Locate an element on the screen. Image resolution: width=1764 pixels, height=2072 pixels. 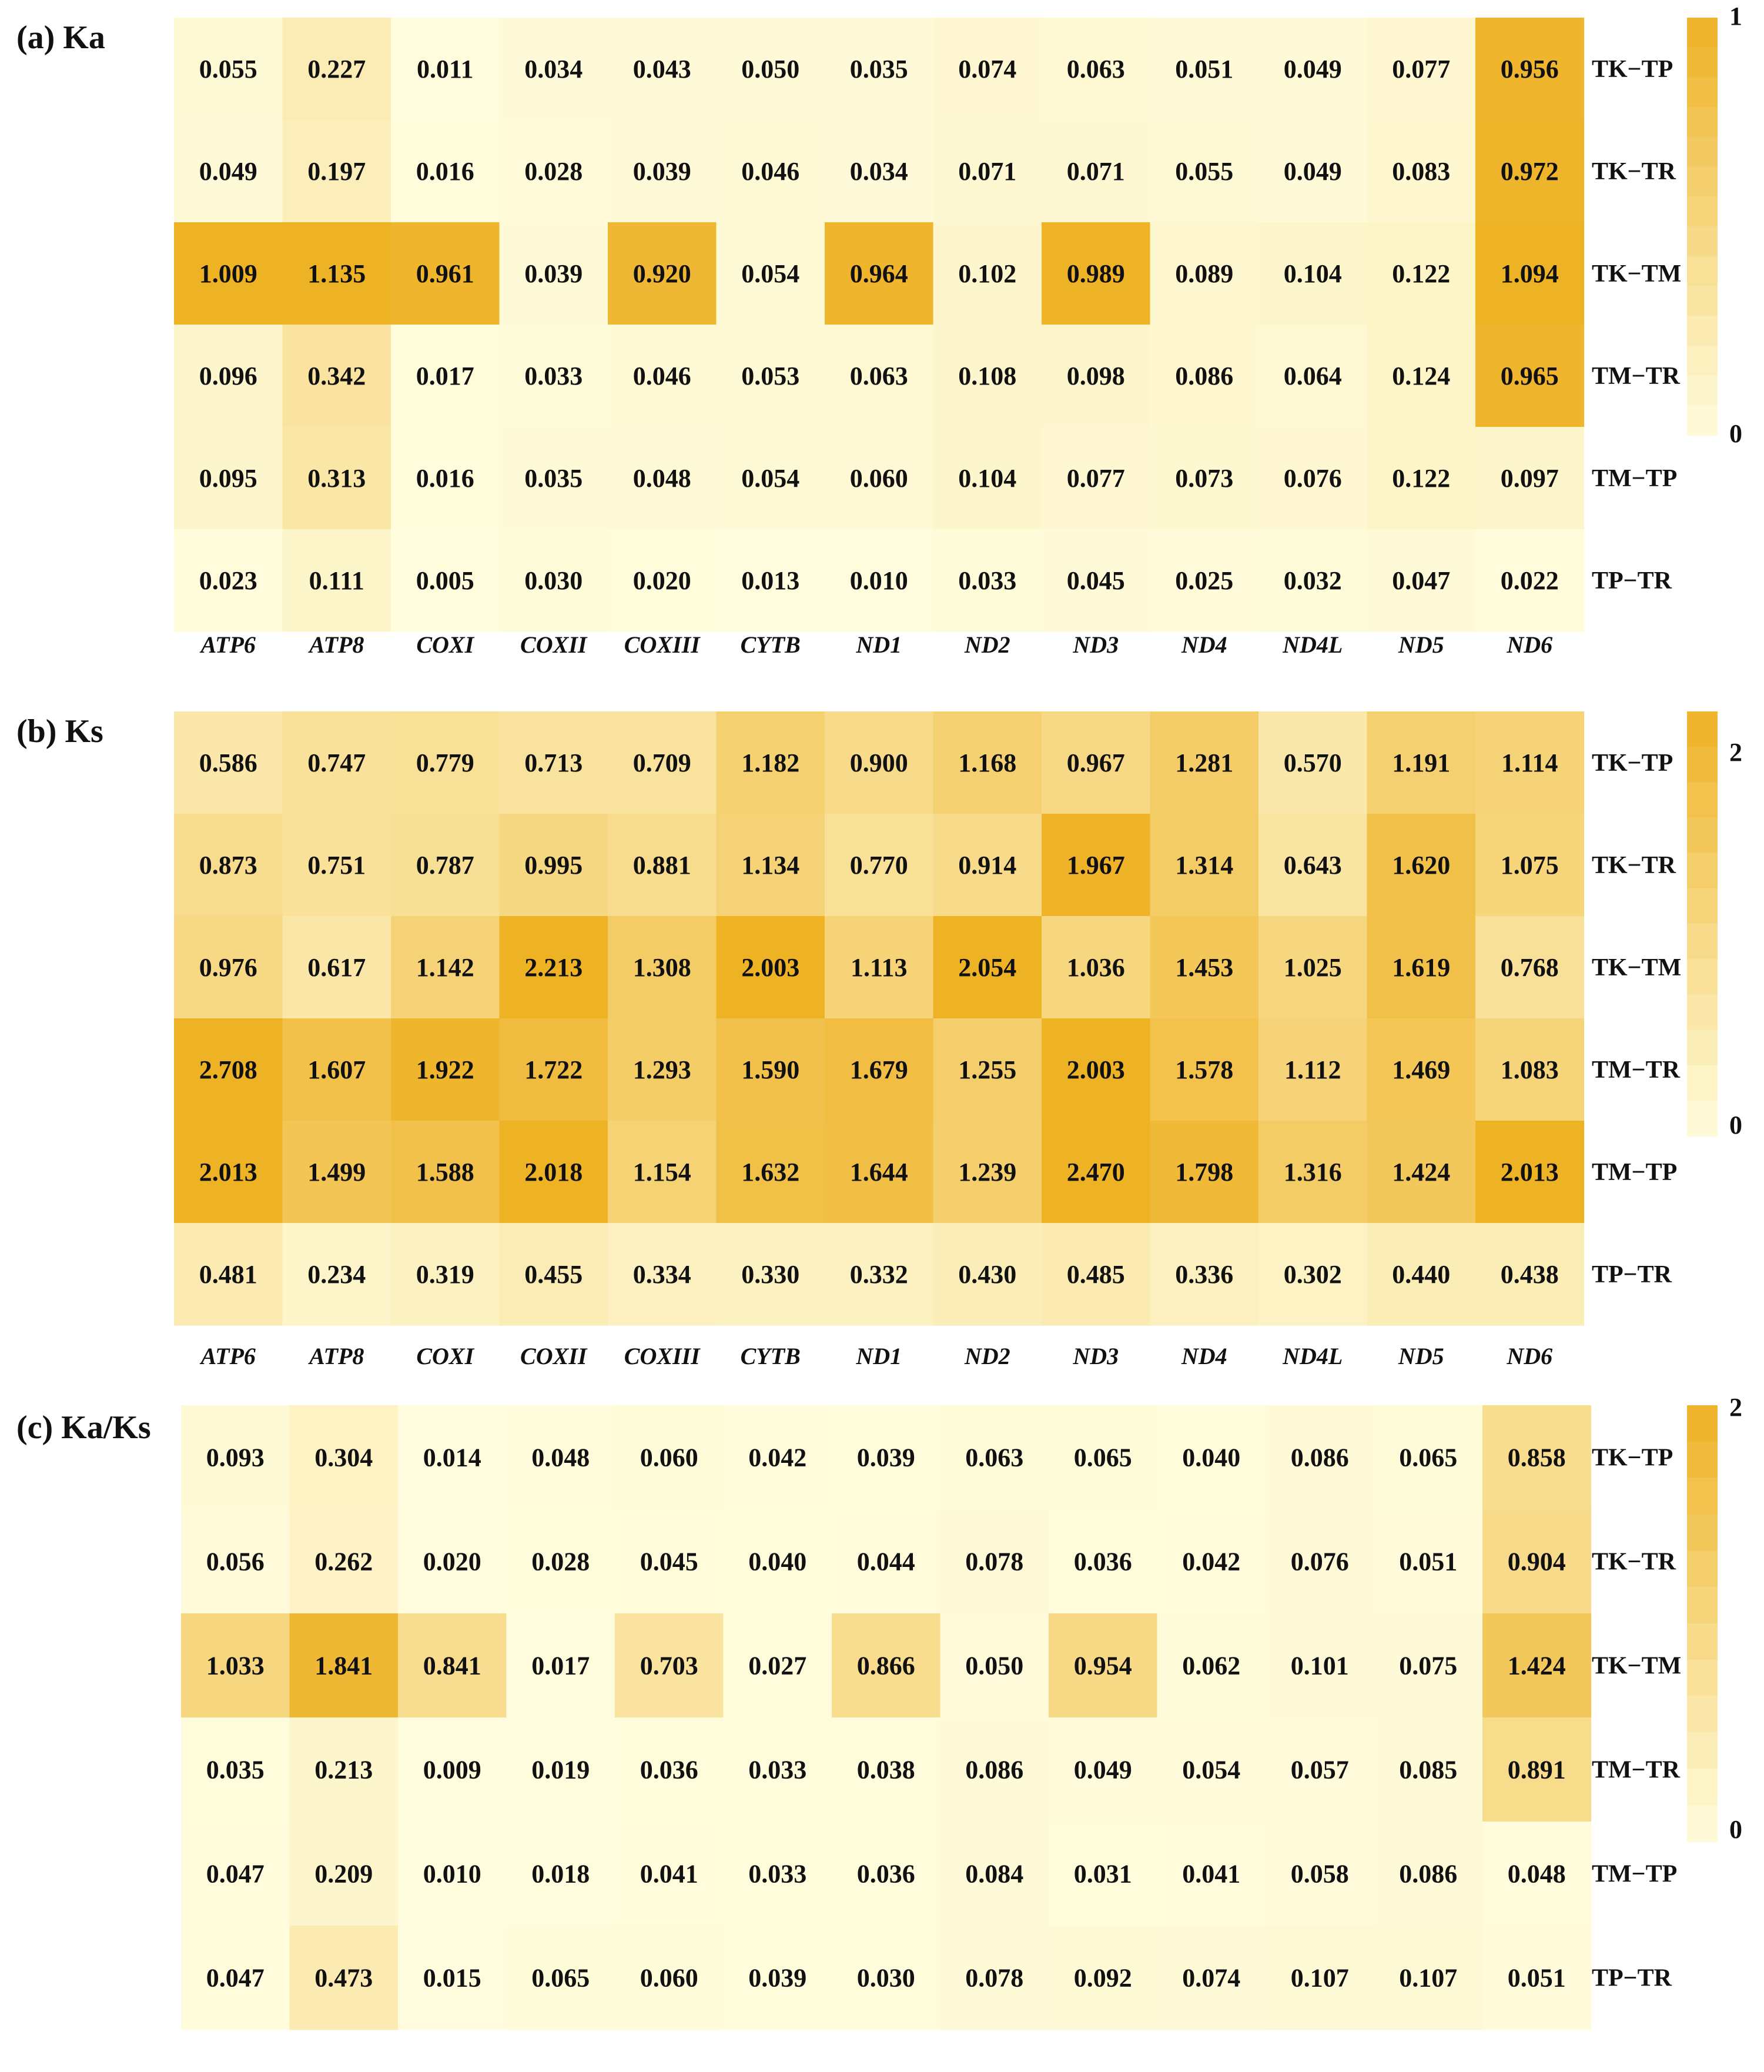
row-label: TK−TP is located at coordinates (1633, 764).